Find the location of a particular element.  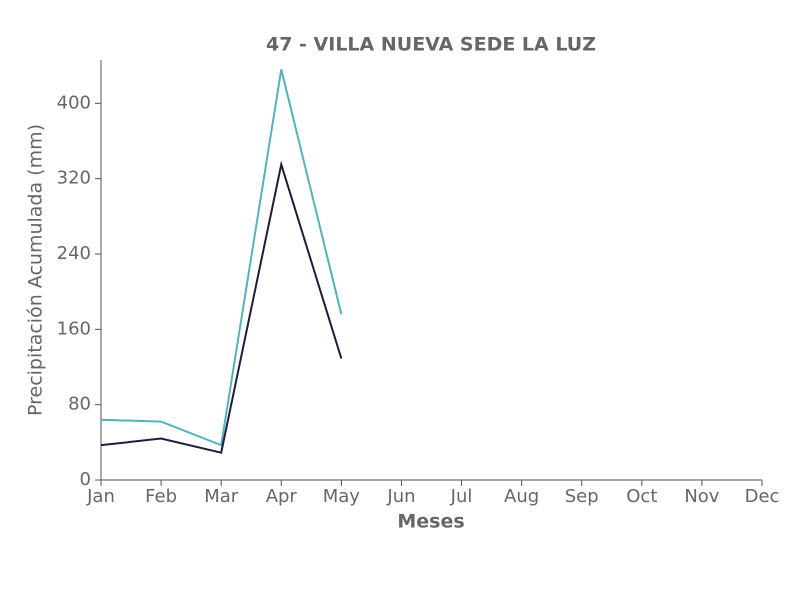

x-tick-label: Dec is located at coordinates (762, 496).